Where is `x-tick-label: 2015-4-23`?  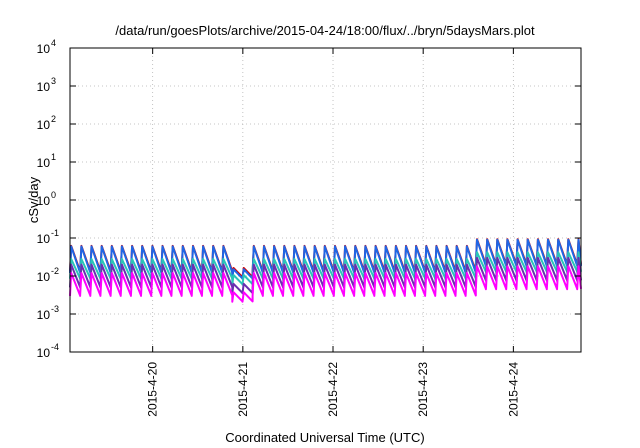
x-tick-label: 2015-4-23 is located at coordinates (423, 389).